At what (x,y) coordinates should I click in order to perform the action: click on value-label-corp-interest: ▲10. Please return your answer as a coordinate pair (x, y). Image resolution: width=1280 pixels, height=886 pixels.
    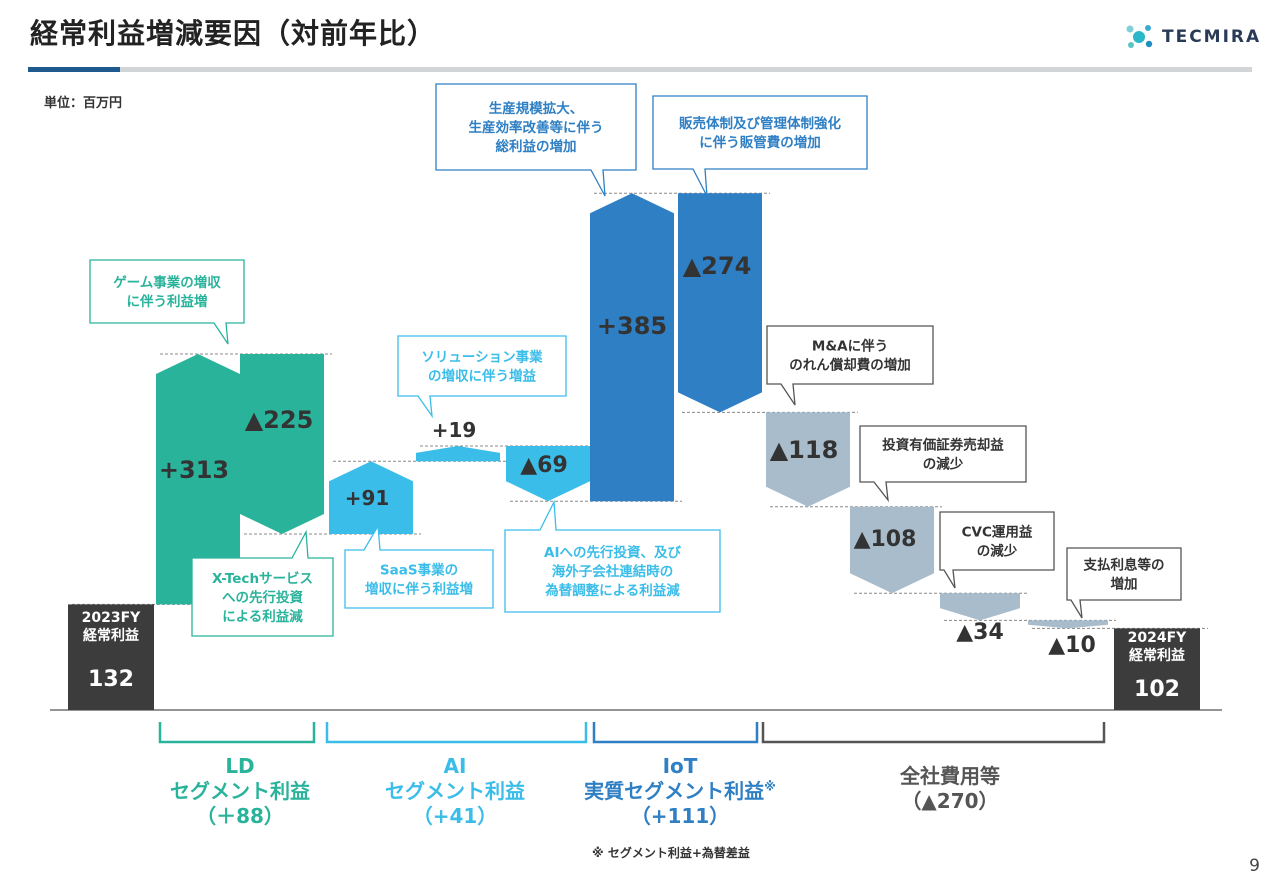
    Looking at the image, I should click on (1072, 645).